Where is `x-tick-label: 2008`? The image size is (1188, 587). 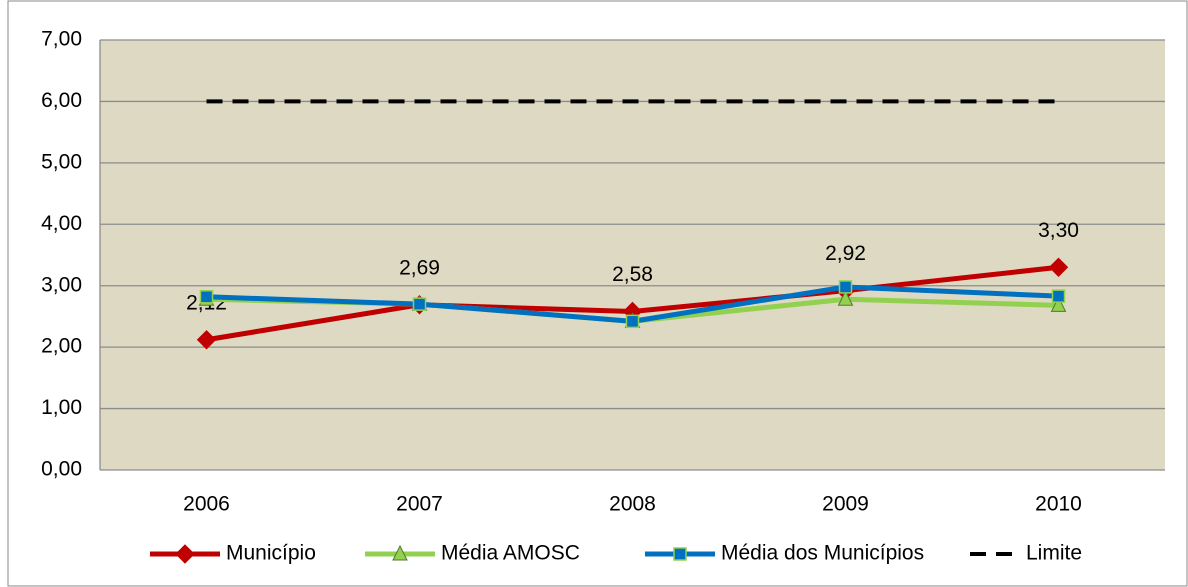 x-tick-label: 2008 is located at coordinates (632, 504).